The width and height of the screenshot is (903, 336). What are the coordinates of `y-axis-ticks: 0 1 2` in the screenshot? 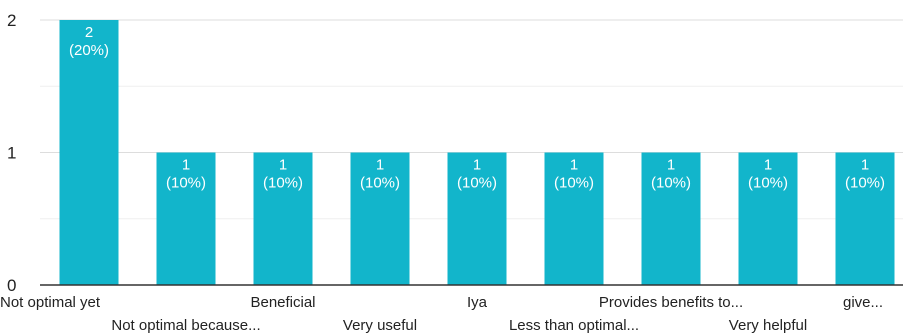 It's located at (11, 153).